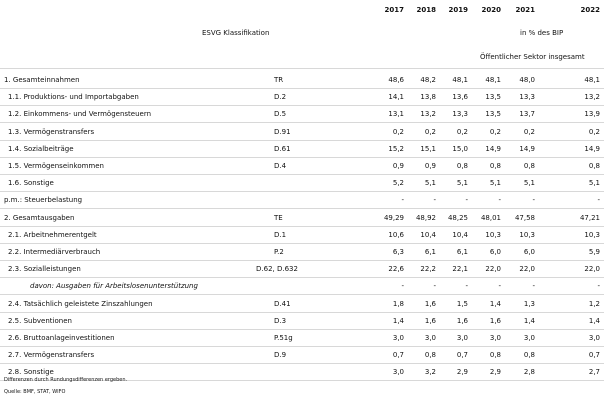 This screenshot has width=604, height=400. I want to click on row-code: D.41, so click(282, 303).